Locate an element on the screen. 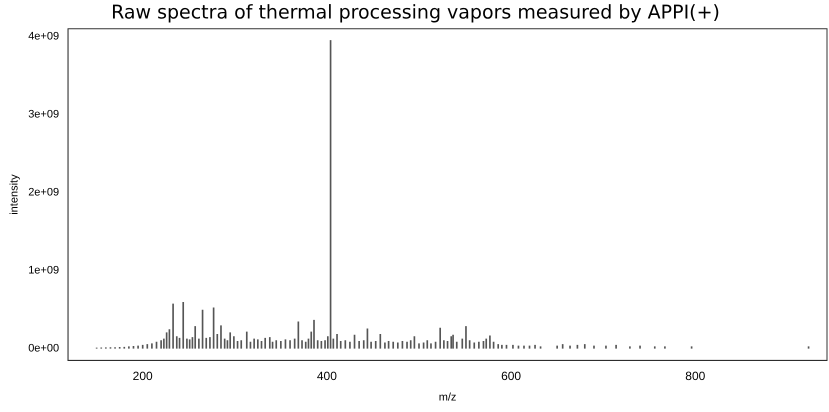  chart-title: Raw spectra of thermal processing vapors measured by APPI(+) is located at coordinates (415, 12).